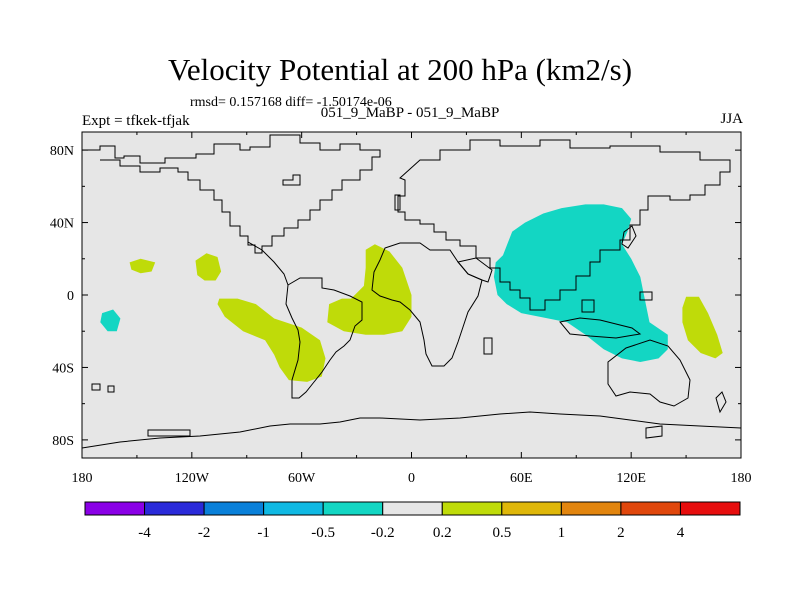  I want to click on colorbar-label: -0.5, so click(323, 533).